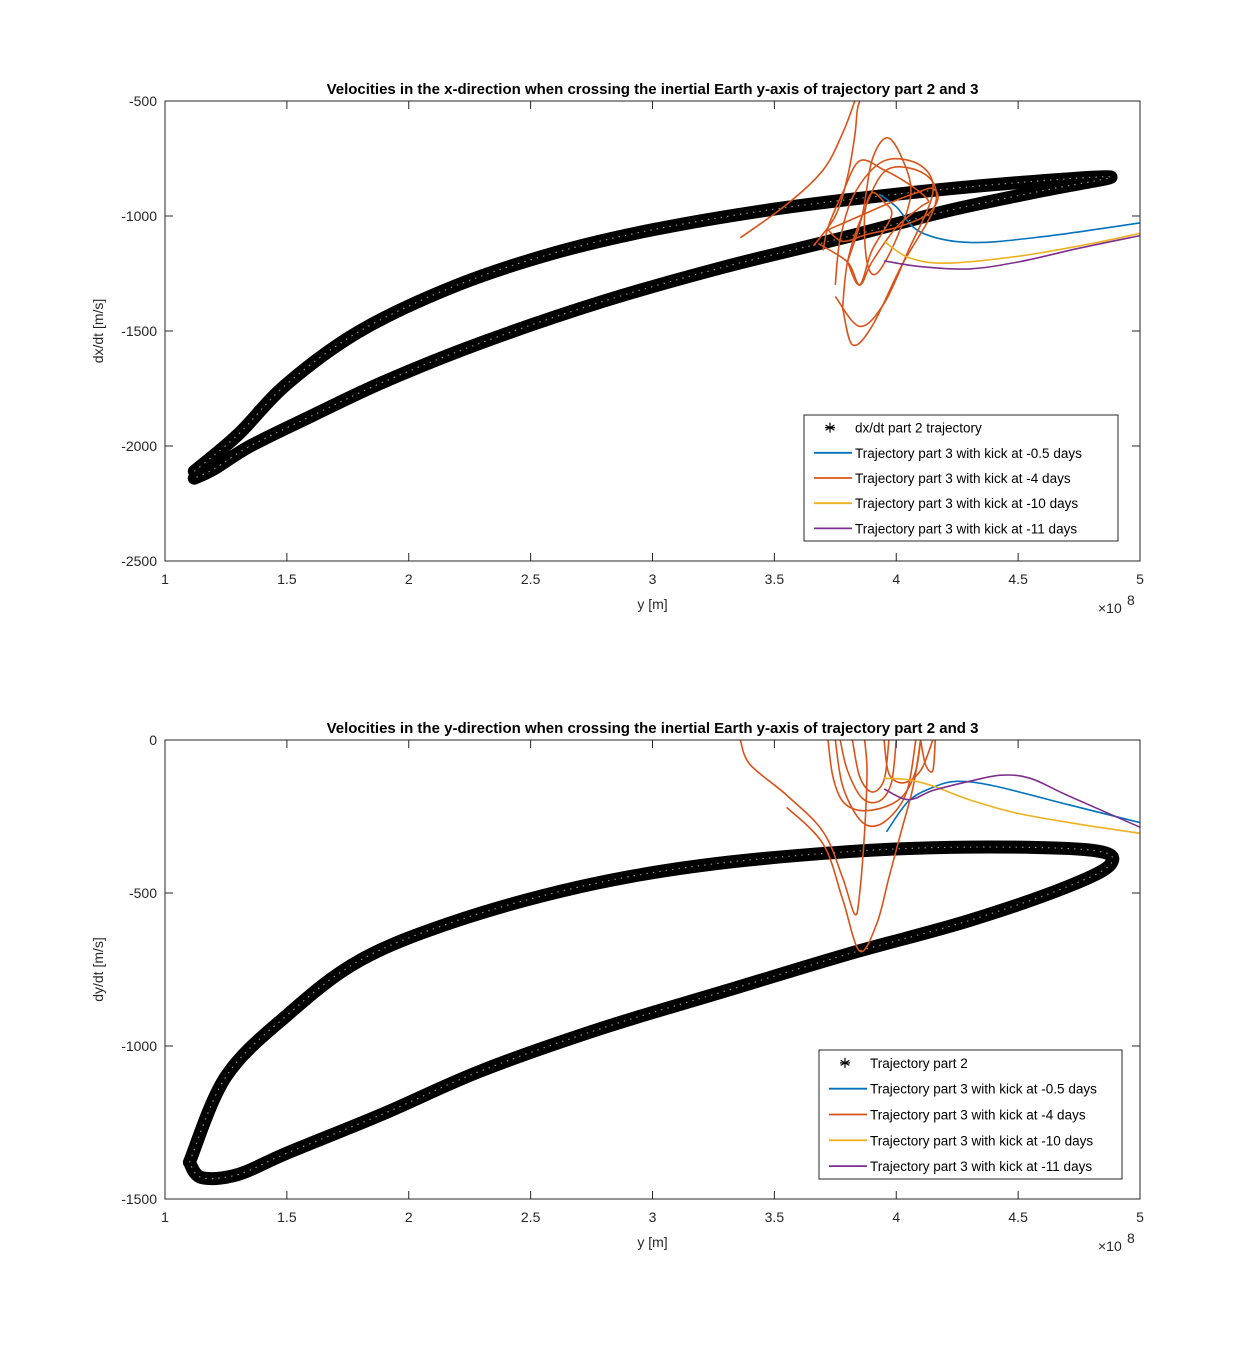  What do you see at coordinates (983, 1089) in the screenshot?
I see `chart-2-legend-label: Trajectory part 3 with kick at -0.5 days` at bounding box center [983, 1089].